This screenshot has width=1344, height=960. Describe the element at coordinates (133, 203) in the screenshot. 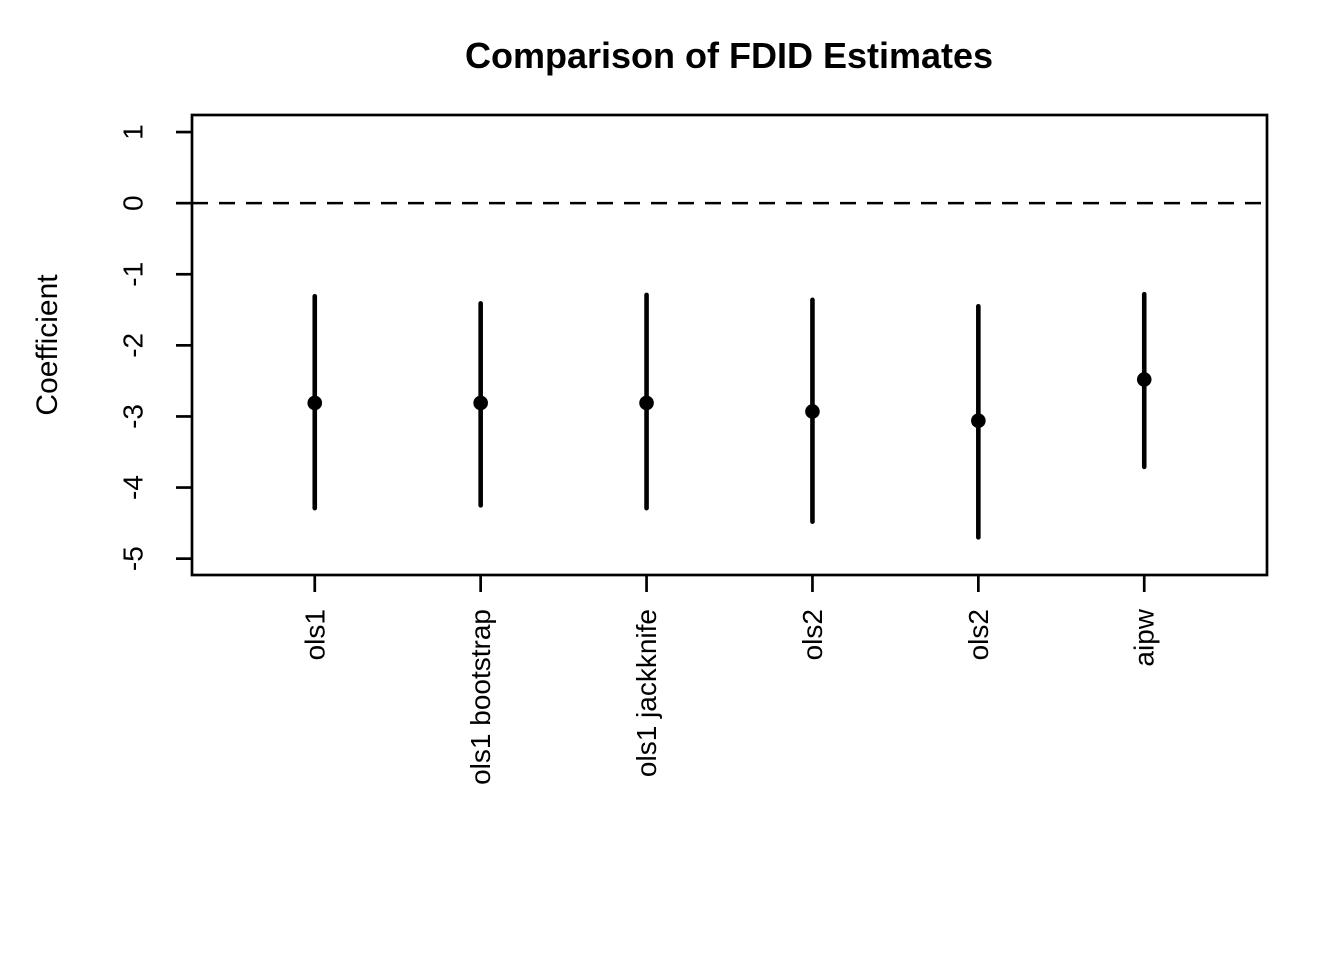

I see `y-tick-label: 0` at that location.